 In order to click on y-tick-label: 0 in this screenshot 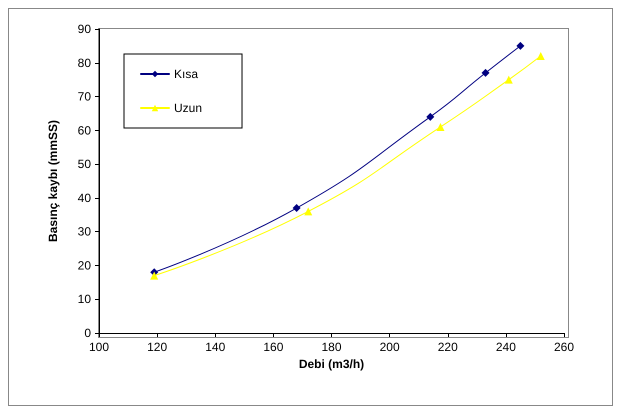, I will do `click(88, 333)`.